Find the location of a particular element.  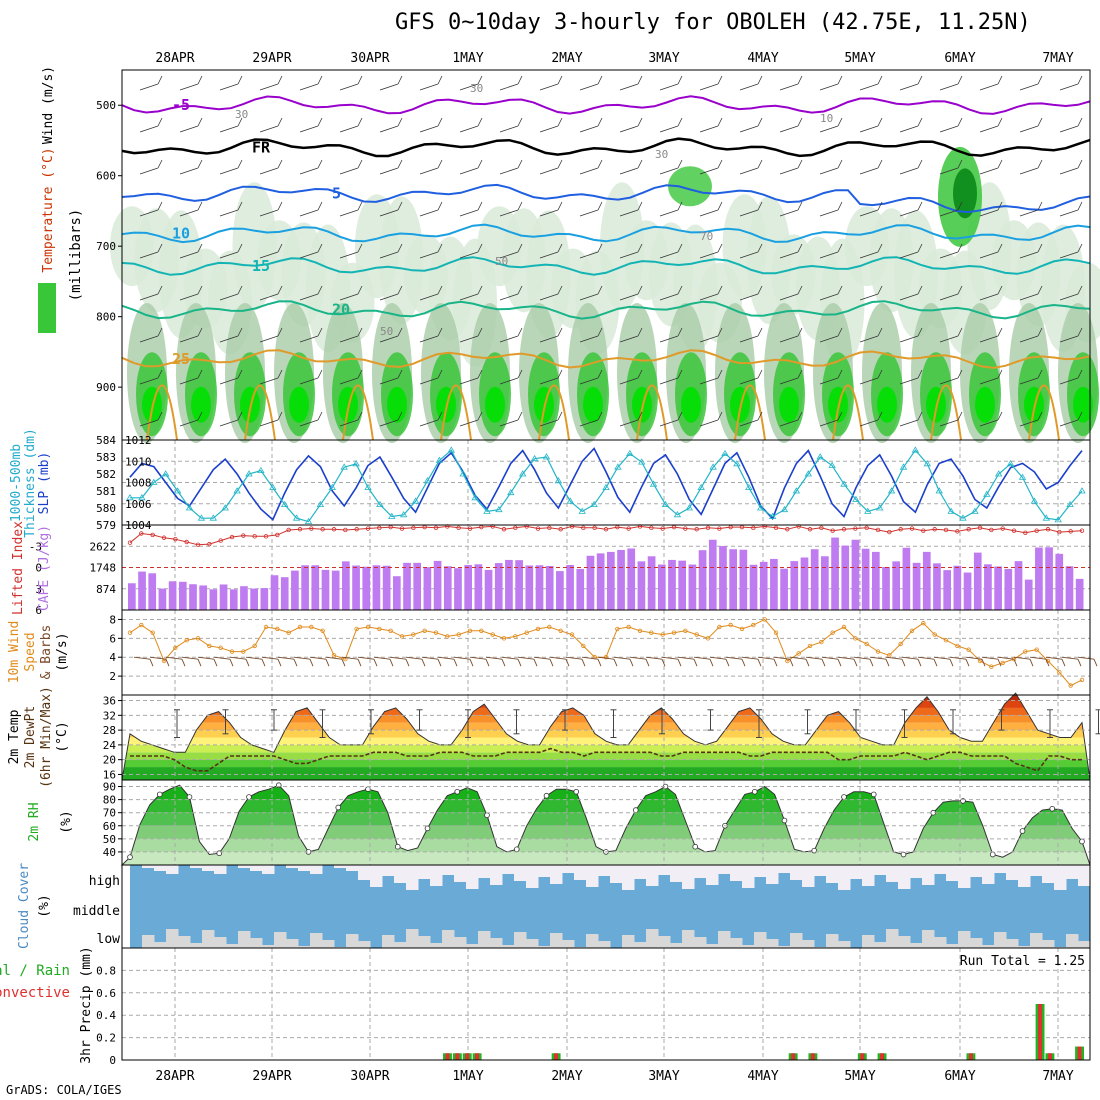

temp-axis-label-2: 2m DewPt is located at coordinates (30, 737).